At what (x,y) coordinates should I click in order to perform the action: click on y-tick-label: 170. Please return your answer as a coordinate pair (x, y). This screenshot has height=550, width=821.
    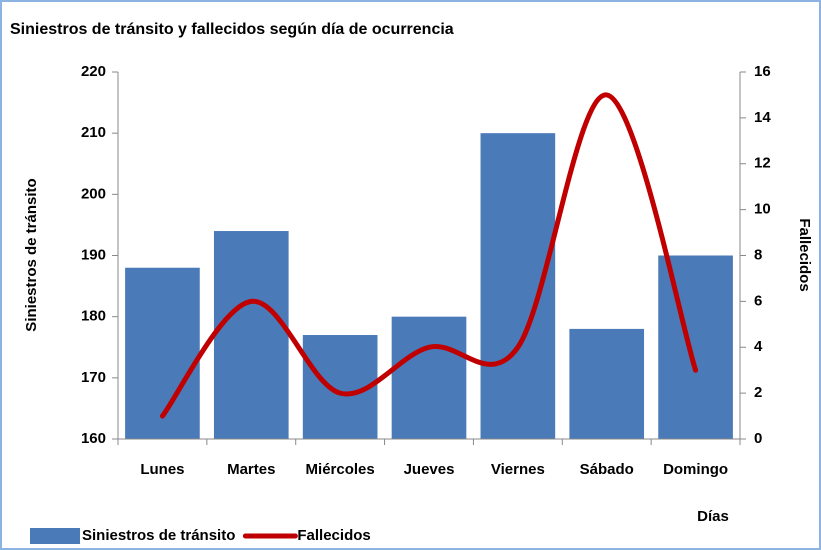
    Looking at the image, I should click on (93, 377).